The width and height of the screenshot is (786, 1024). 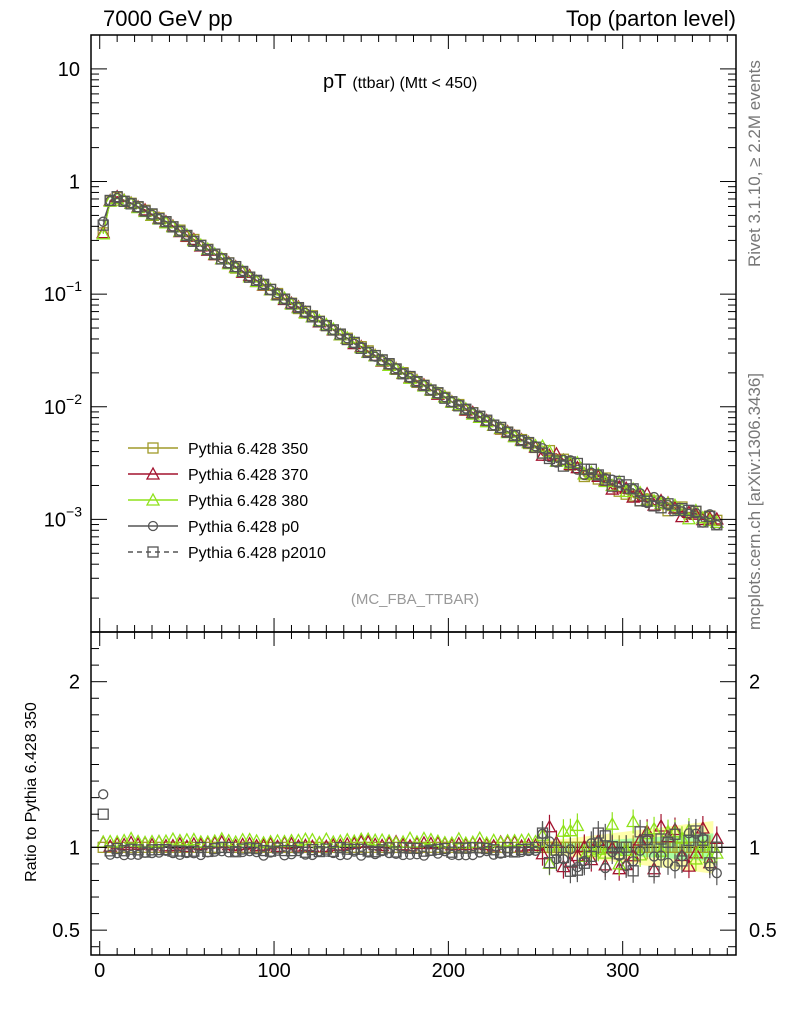 I want to click on title-main-text: pT, so click(x=334, y=82).